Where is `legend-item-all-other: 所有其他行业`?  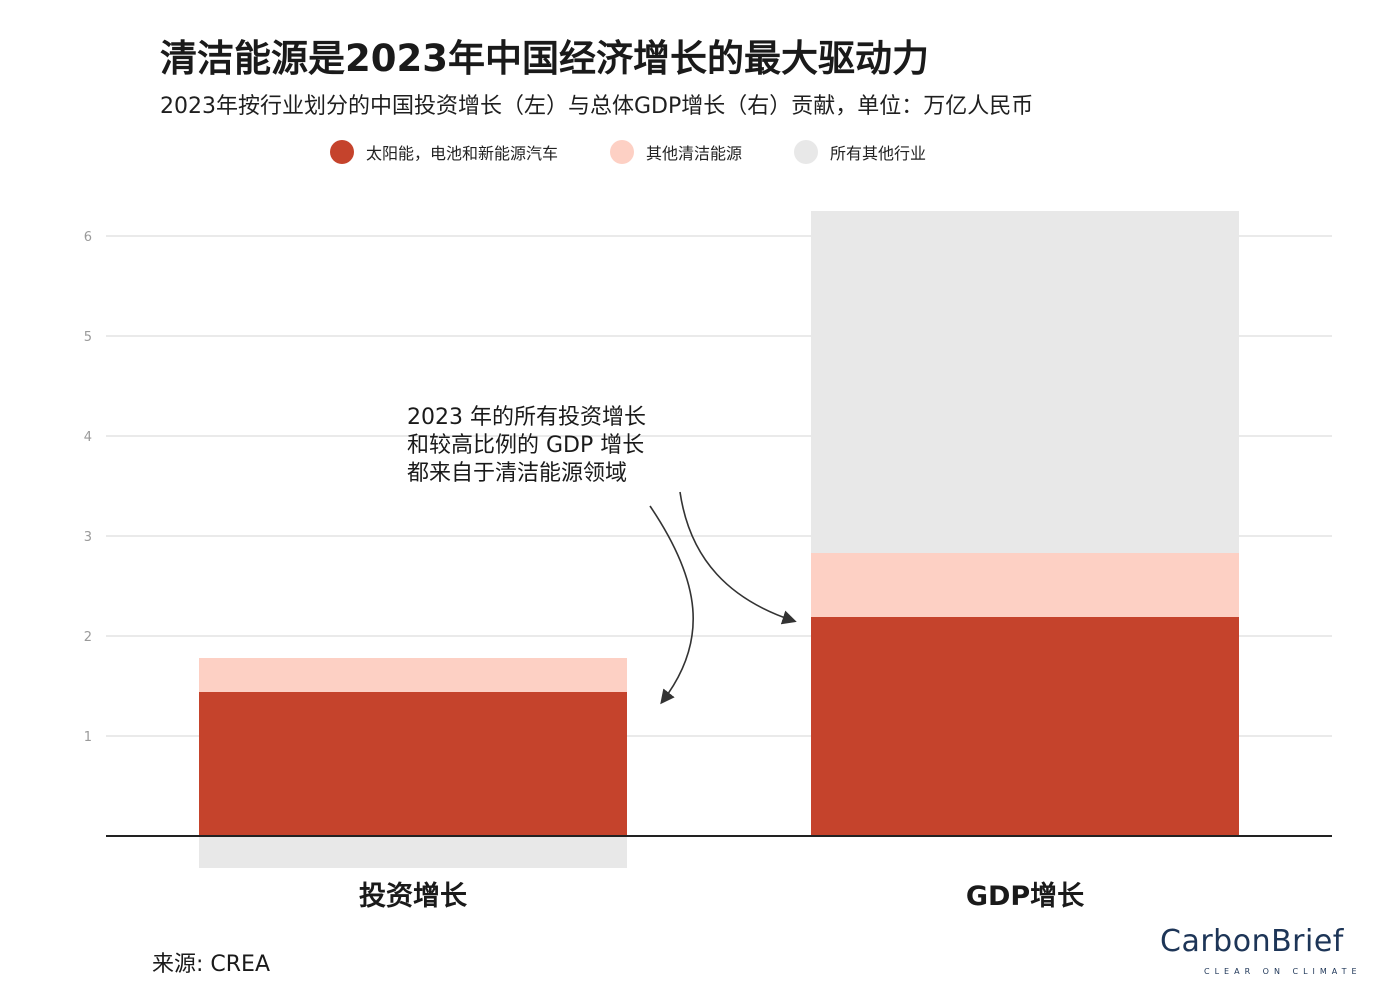 legend-item-all-other: 所有其他行业 is located at coordinates (860, 152).